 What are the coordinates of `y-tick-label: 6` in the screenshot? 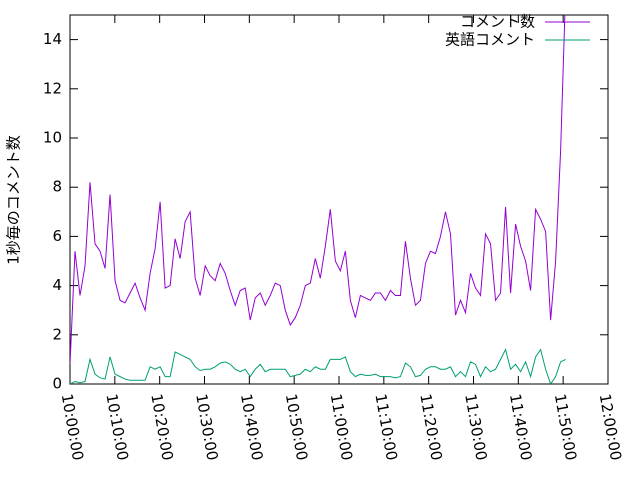 It's located at (57, 236).